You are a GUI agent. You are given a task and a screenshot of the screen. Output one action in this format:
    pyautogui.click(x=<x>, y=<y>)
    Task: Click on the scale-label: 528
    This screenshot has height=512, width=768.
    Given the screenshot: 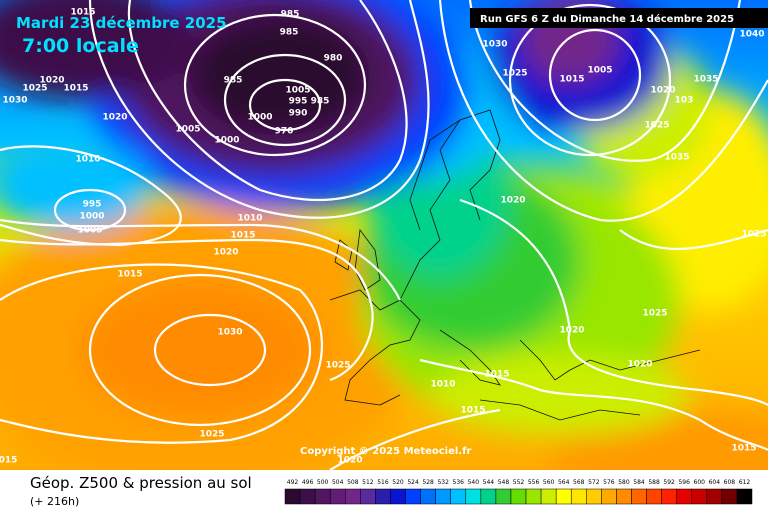 What is the action you would take?
    pyautogui.click(x=428, y=482)
    